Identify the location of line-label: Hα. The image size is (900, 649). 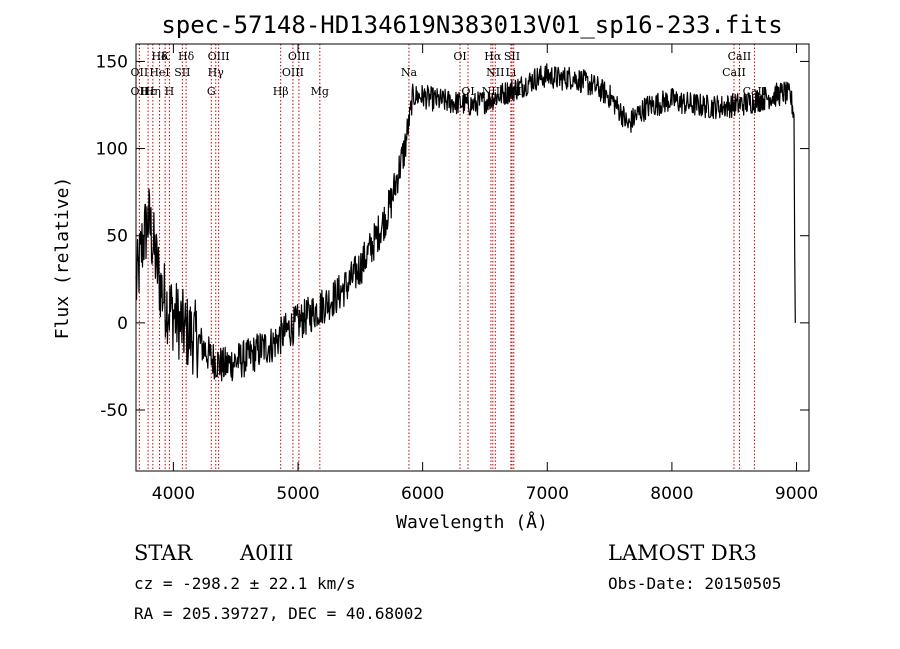
(493, 56).